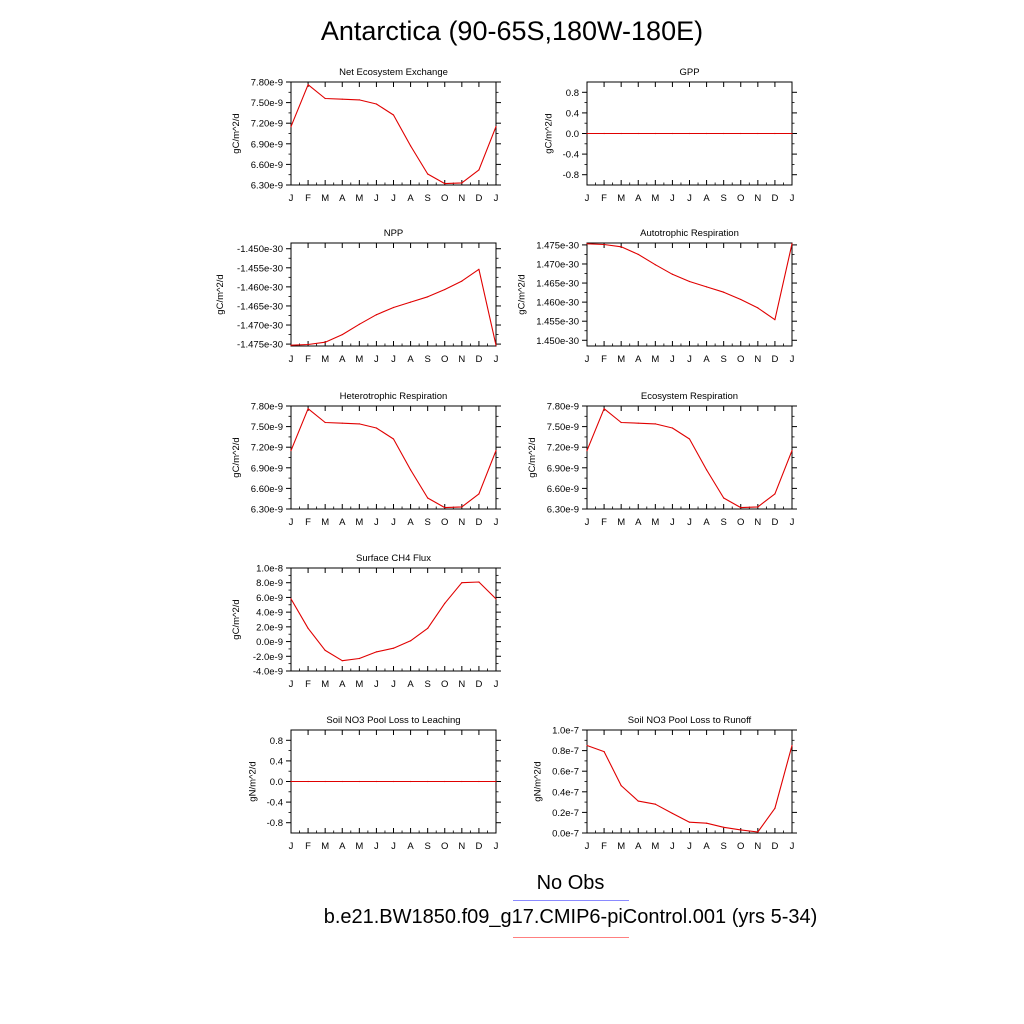  I want to click on y-axis-label: gN/m^2/d, so click(252, 781).